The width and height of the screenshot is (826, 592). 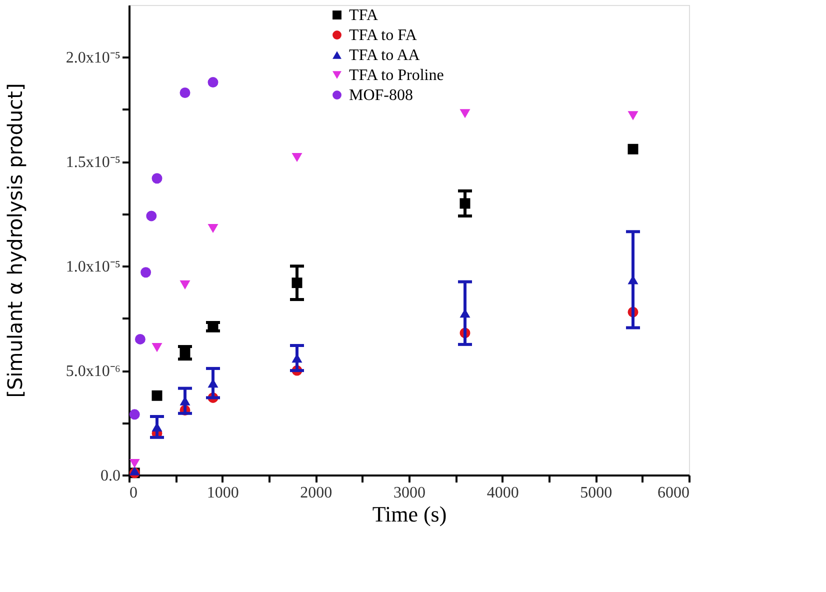 What do you see at coordinates (409, 514) in the screenshot?
I see `x-axis-title: Time (s)` at bounding box center [409, 514].